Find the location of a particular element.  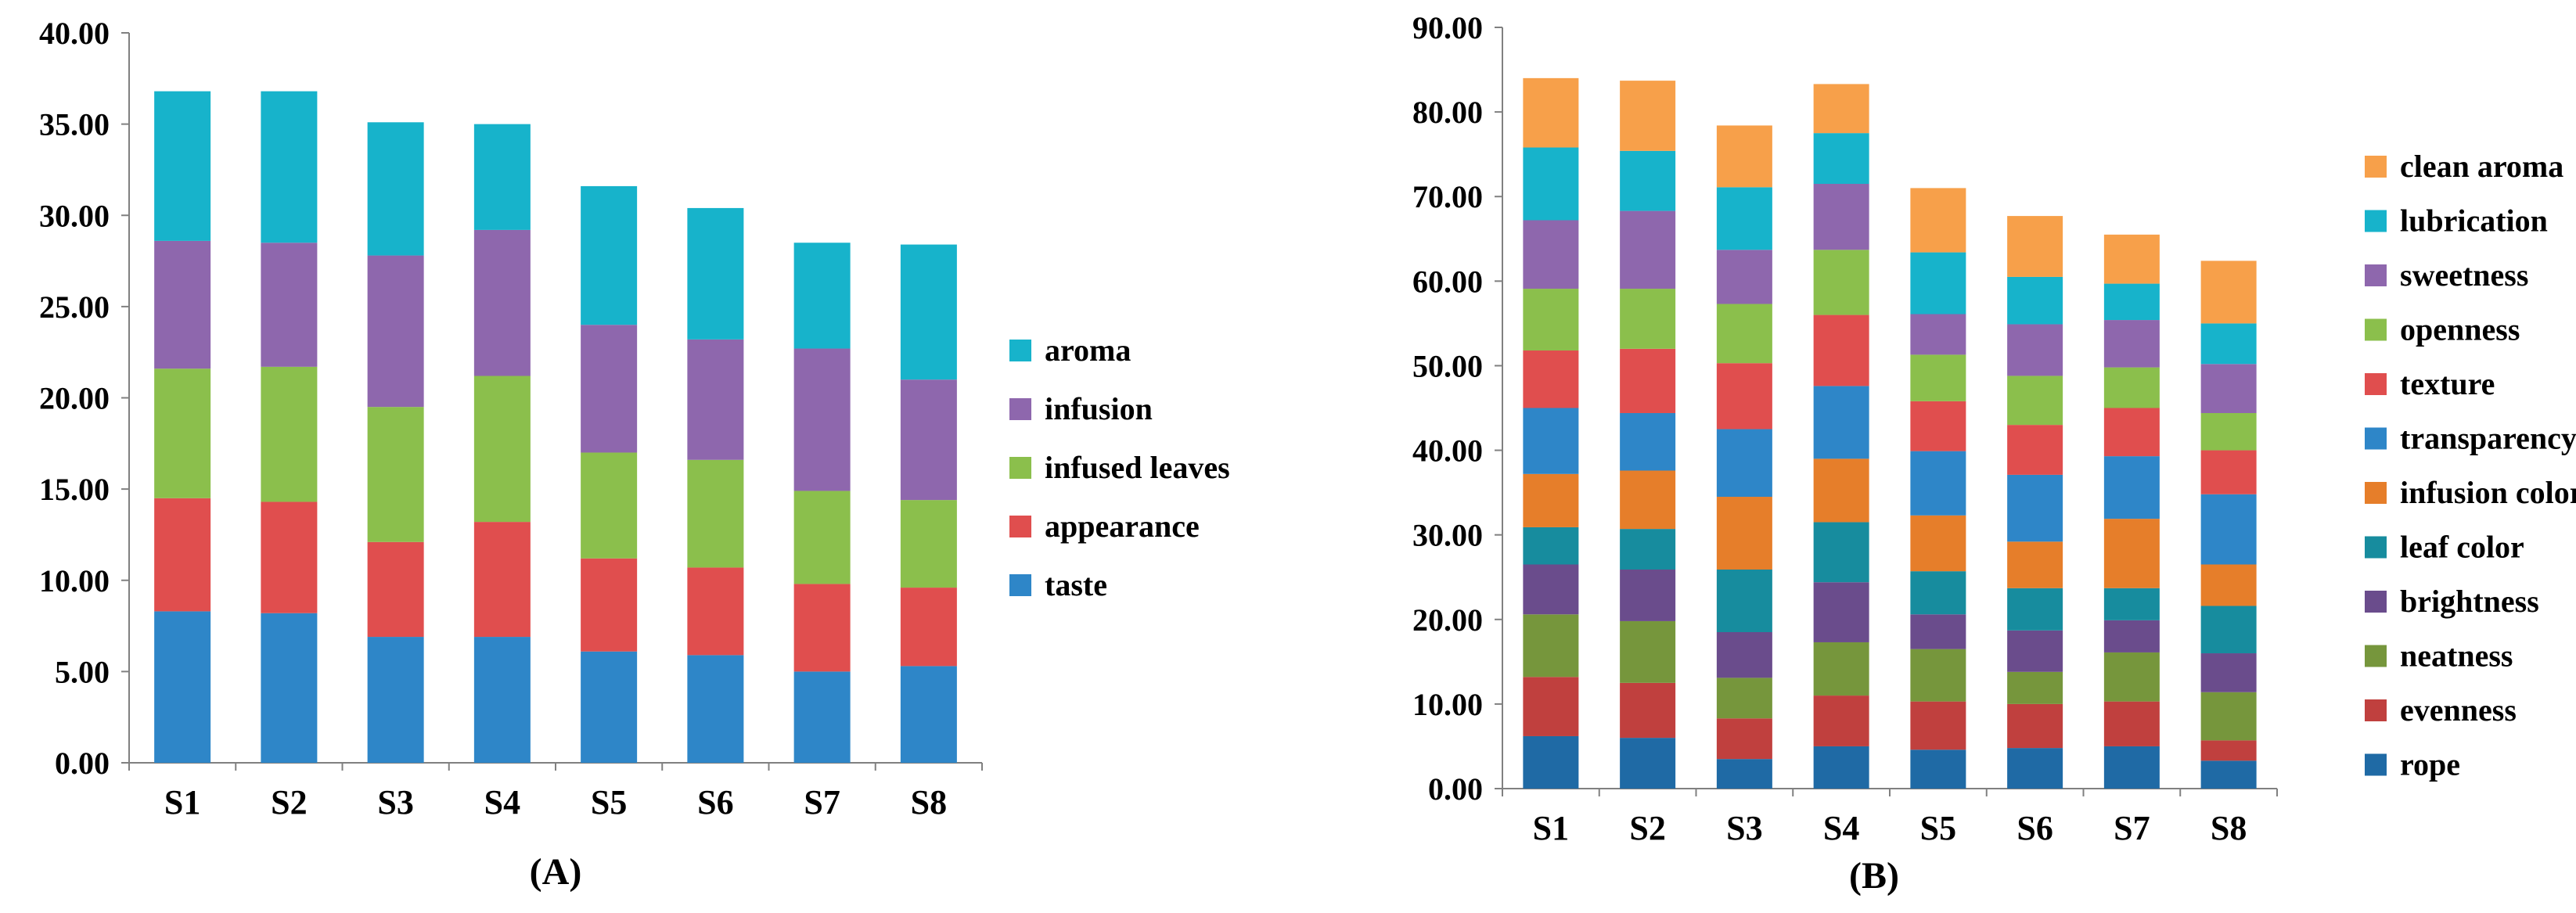

bar-s7-infused-leaves is located at coordinates (822, 537).